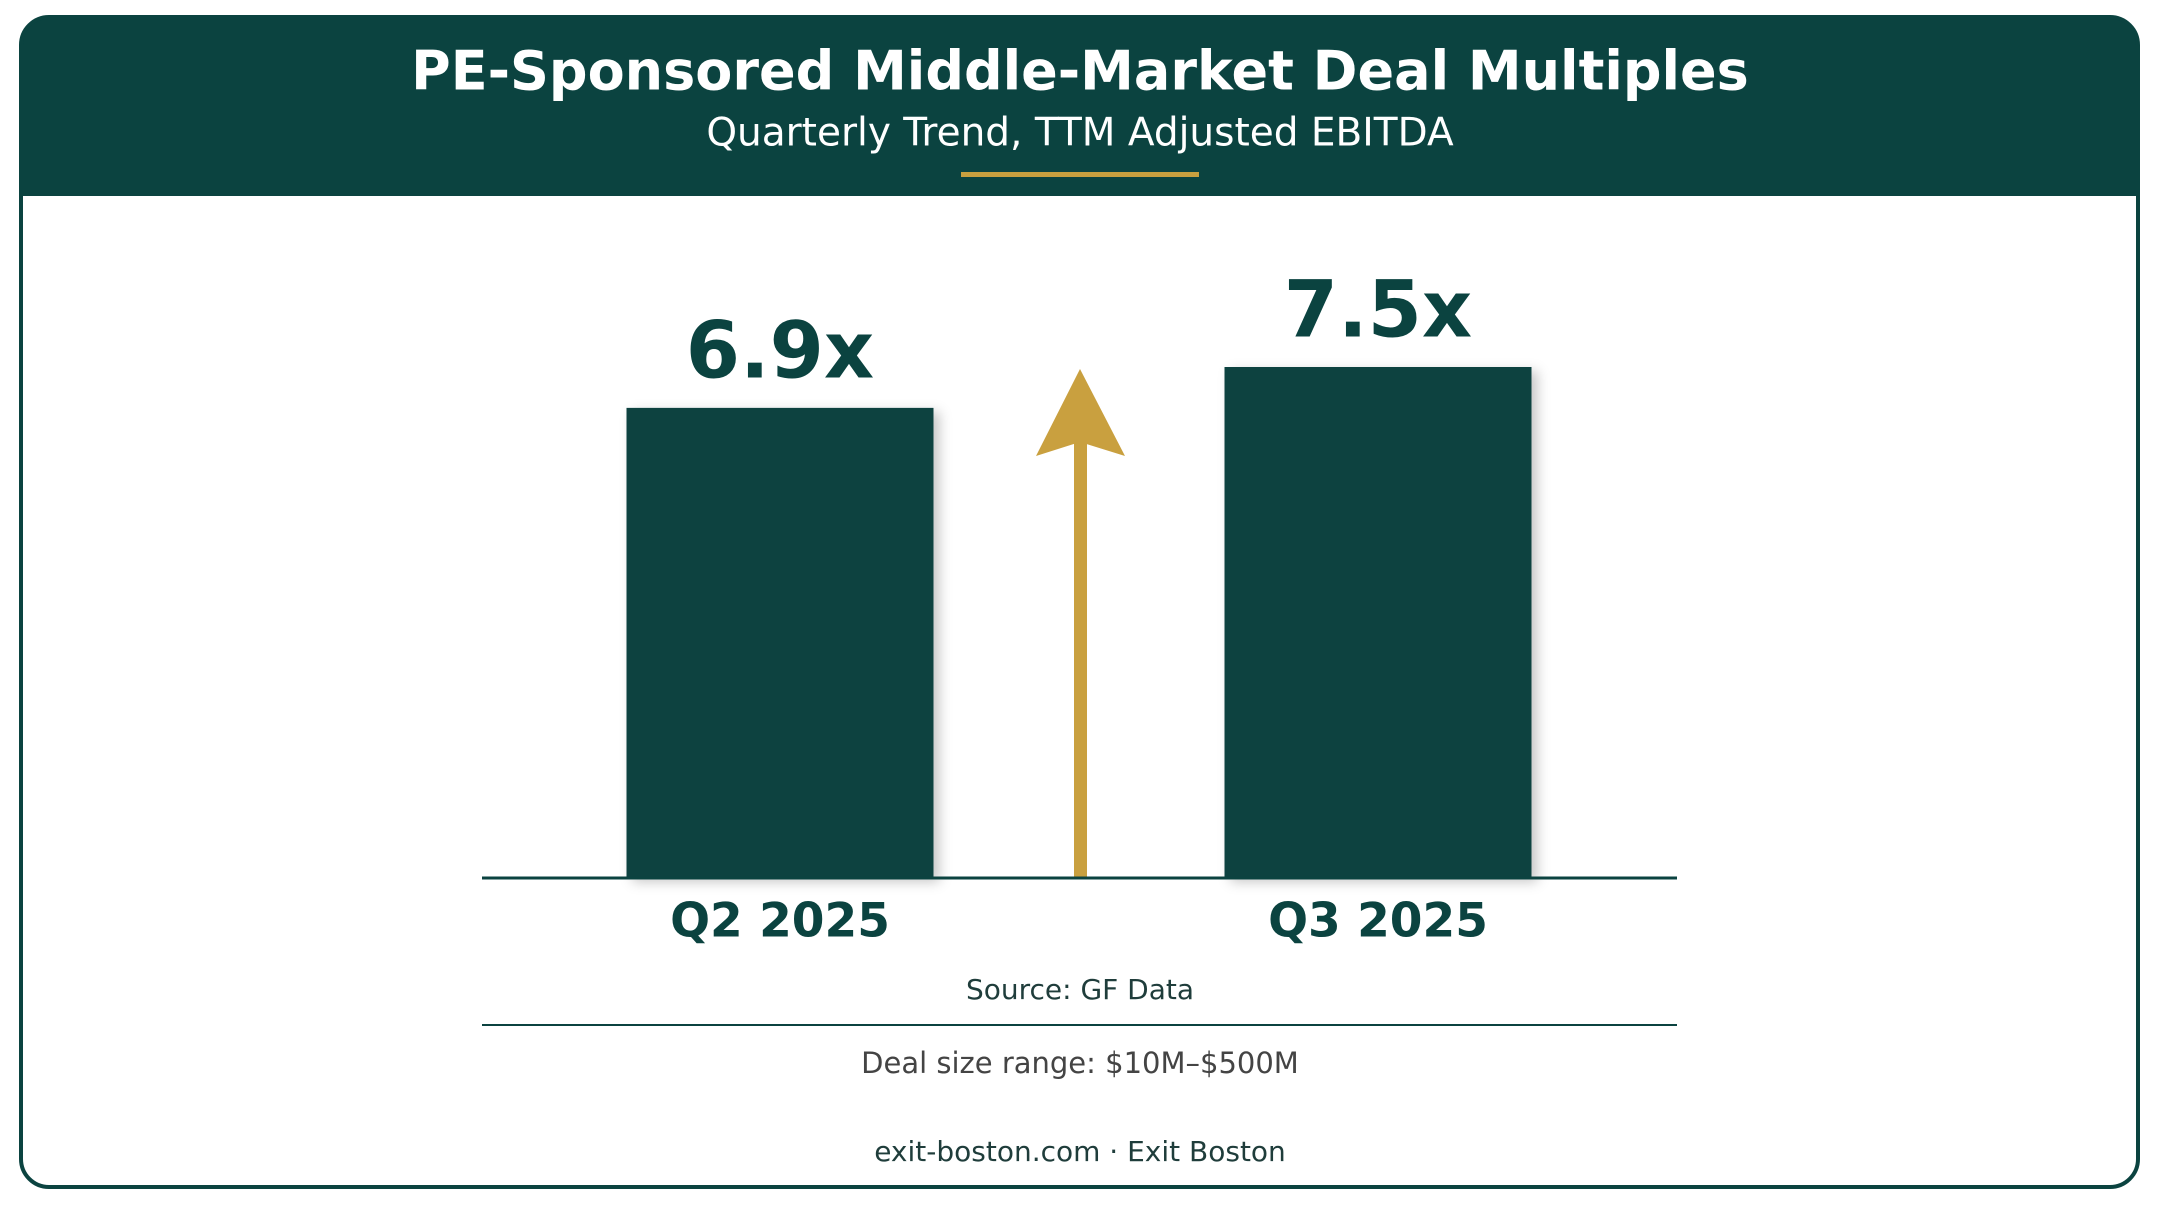 Image resolution: width=2160 pixels, height=1210 pixels. What do you see at coordinates (1080, 1151) in the screenshot?
I see `footer: exit-boston.com · Exit Boston` at bounding box center [1080, 1151].